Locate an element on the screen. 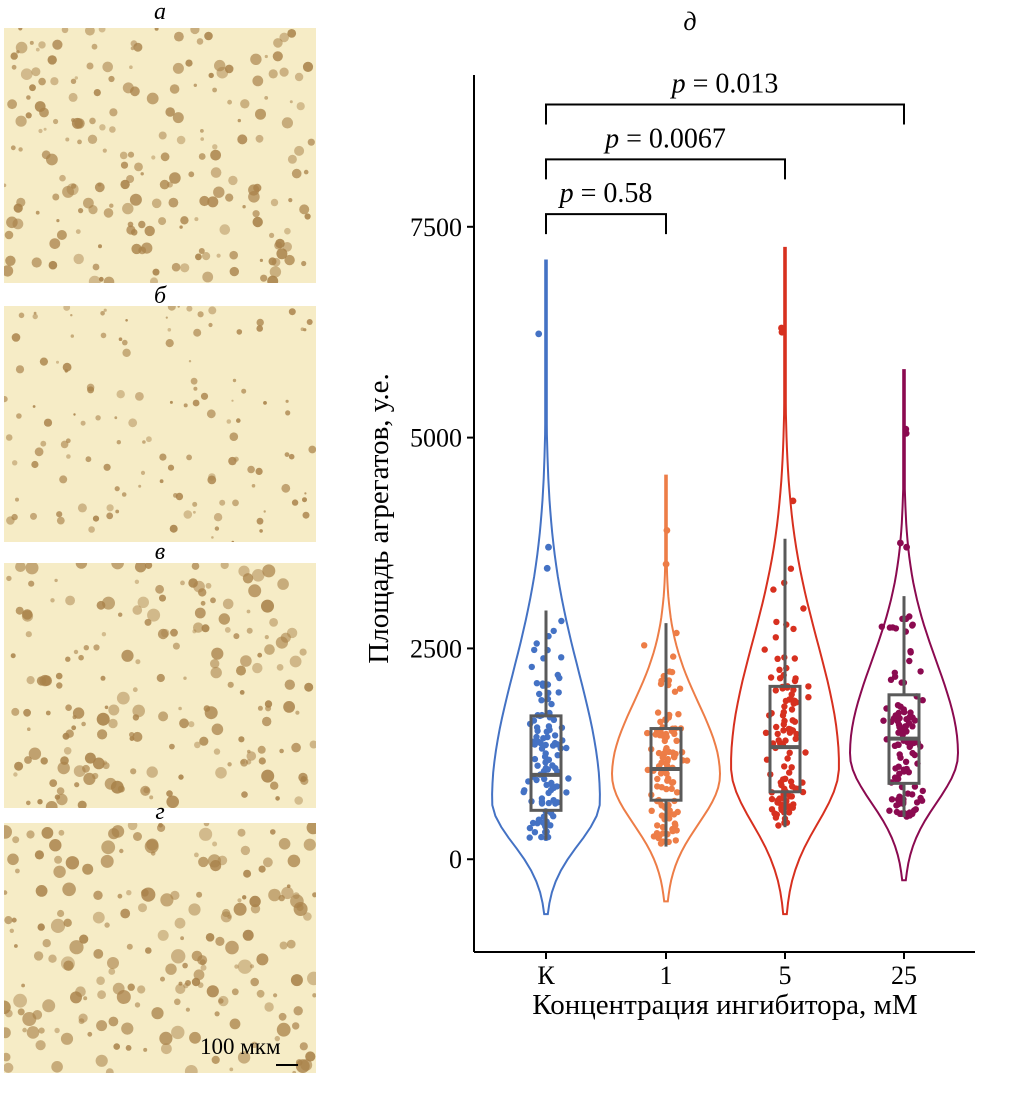  micrograph-d is located at coordinates (160, 948).